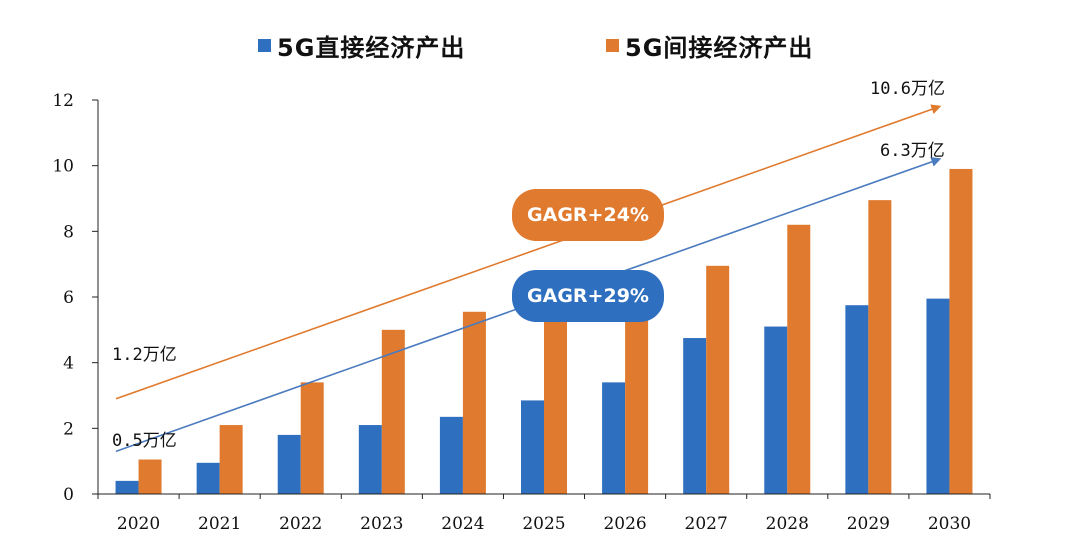 The height and width of the screenshot is (547, 1080). What do you see at coordinates (612, 45) in the screenshot?
I see `legend-swatch-indirect` at bounding box center [612, 45].